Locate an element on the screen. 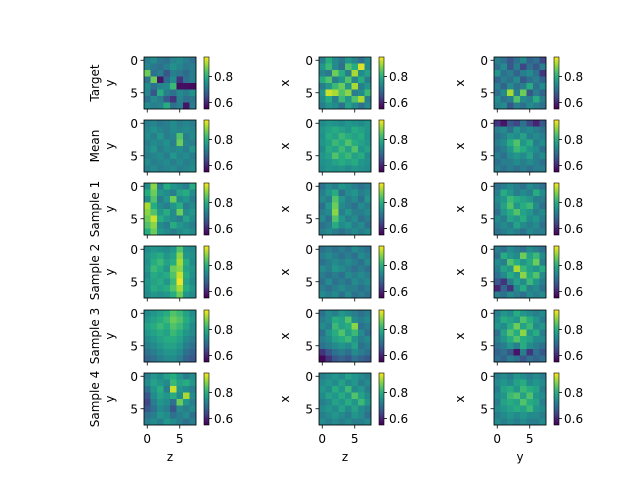 This screenshot has width=640, height=480. y-tick-label: 0 is located at coordinates (309, 250).